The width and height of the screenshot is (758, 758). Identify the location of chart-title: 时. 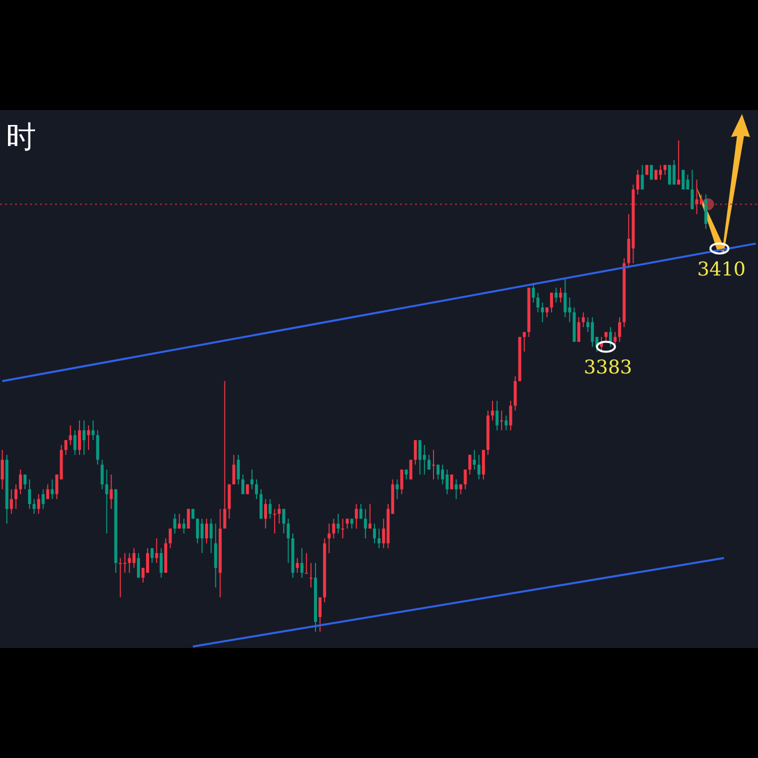
(21, 138).